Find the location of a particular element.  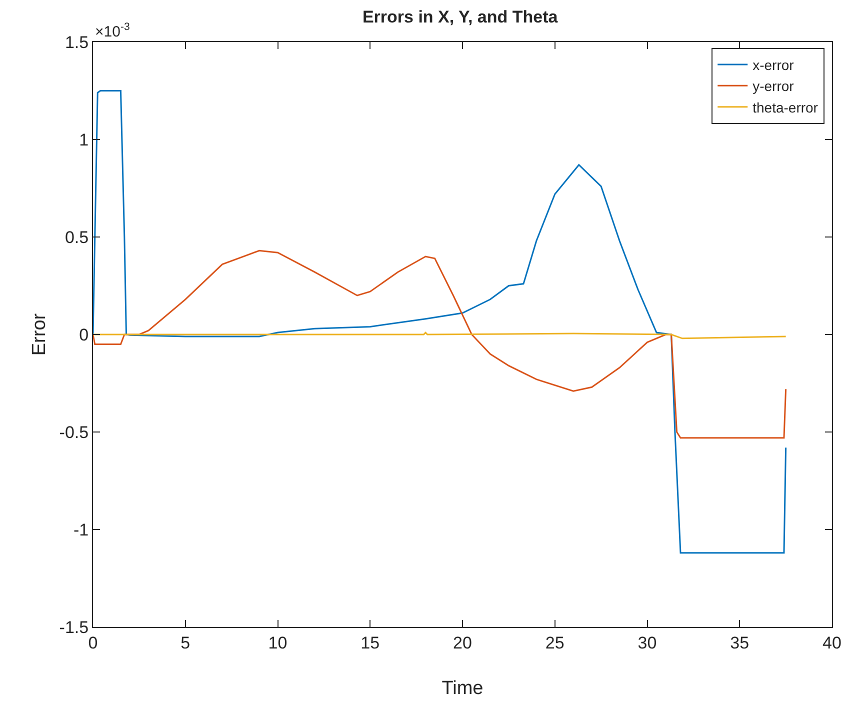

legend-label: x-error is located at coordinates (773, 64).